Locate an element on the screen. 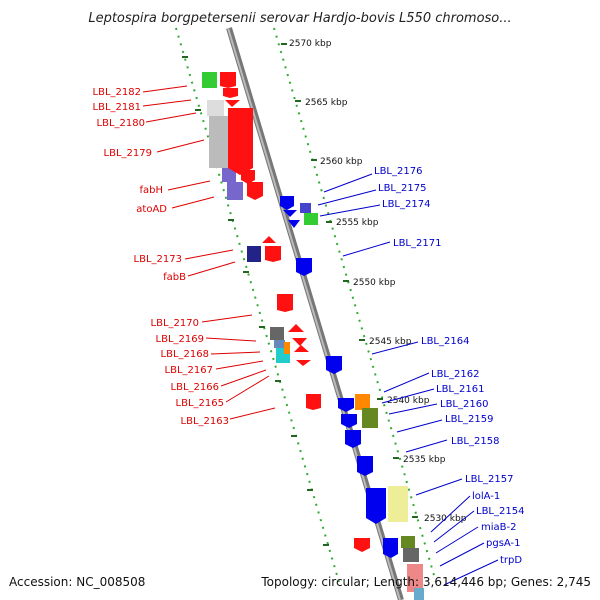 This screenshot has height=600, width=600. gene-label: LBL_2176 is located at coordinates (398, 171).